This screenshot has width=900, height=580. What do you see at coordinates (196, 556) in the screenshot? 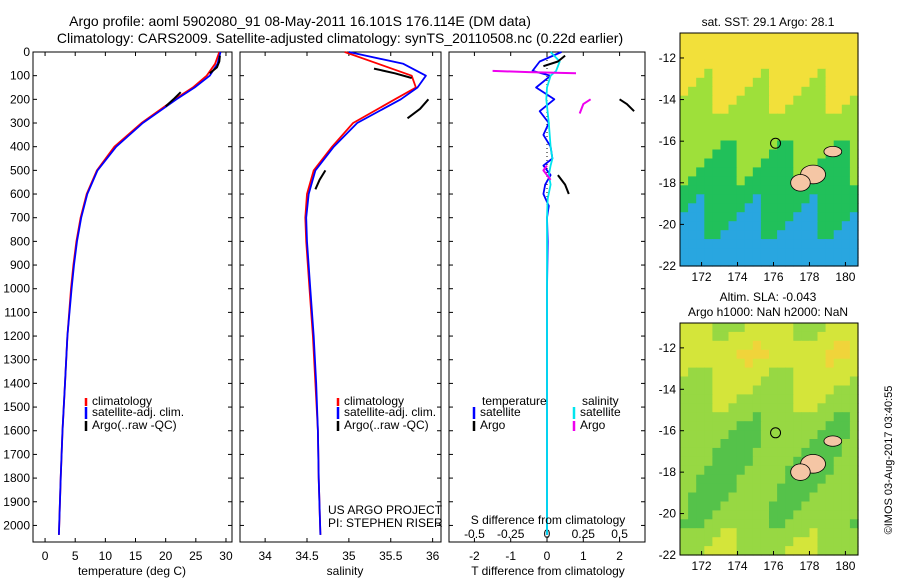
I see `x-tick-label: 25` at bounding box center [196, 556].